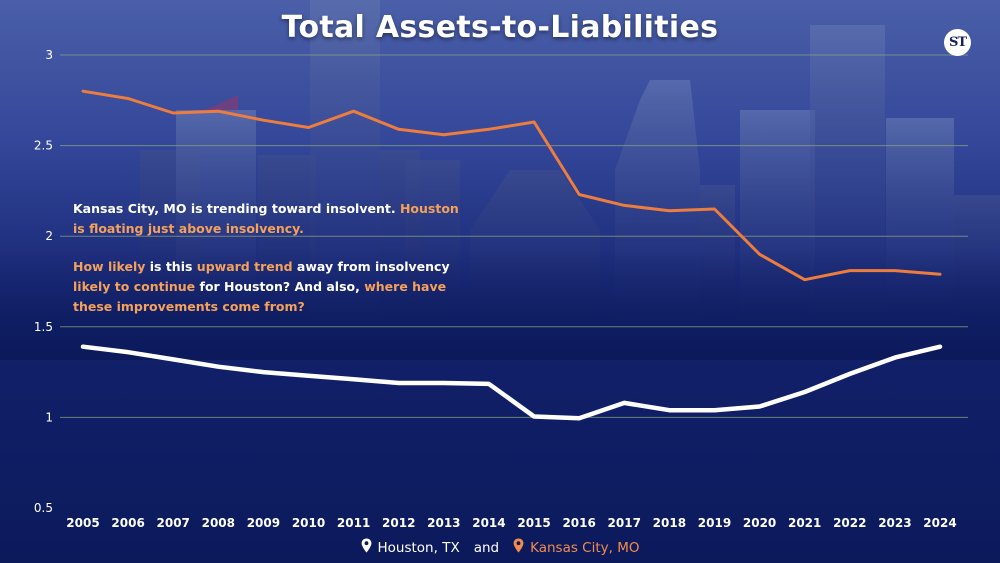 The height and width of the screenshot is (563, 1000). Describe the element at coordinates (308, 523) in the screenshot. I see `x-tick-label: 2010` at that location.